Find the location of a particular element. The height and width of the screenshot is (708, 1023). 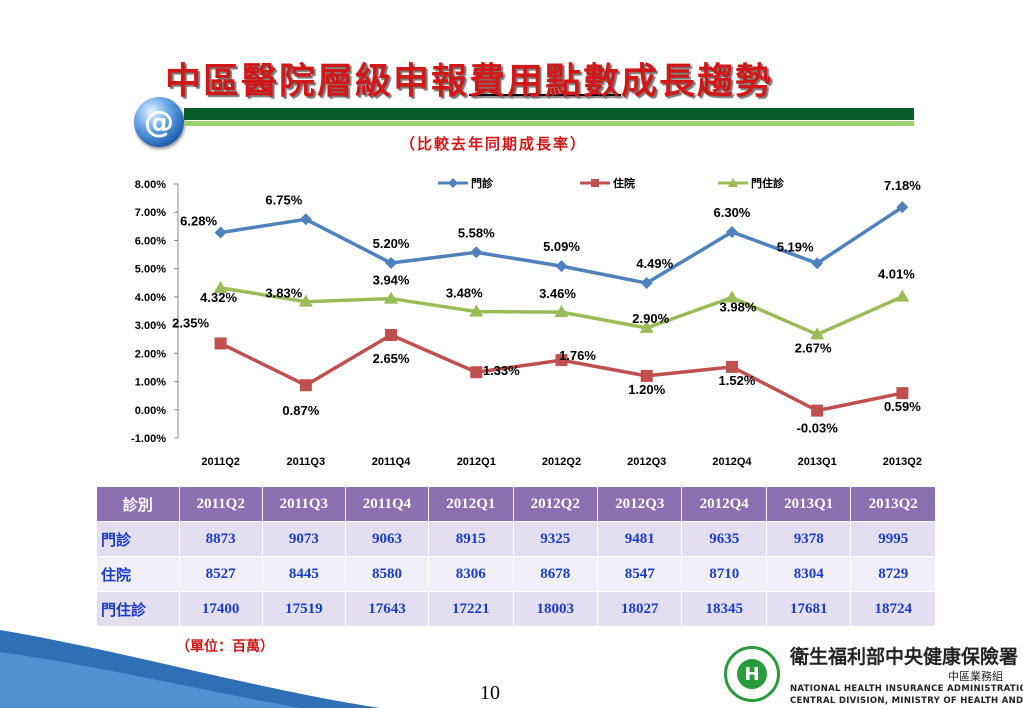

table-cell: 8873 is located at coordinates (220, 539).